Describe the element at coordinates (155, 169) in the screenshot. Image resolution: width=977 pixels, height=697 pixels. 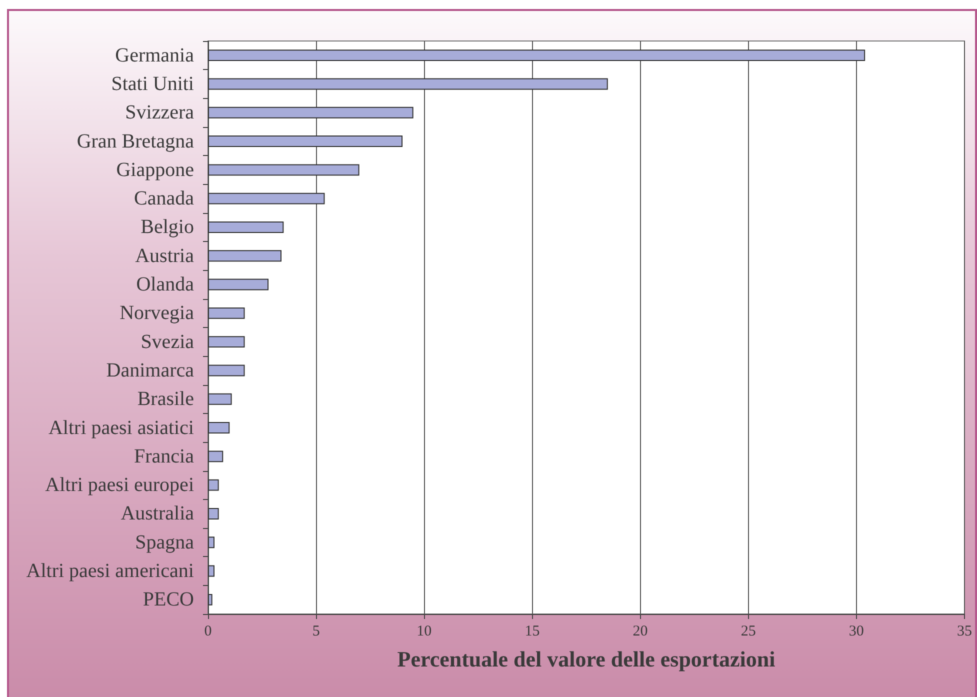
I see `y-tick-label: Giappone` at that location.